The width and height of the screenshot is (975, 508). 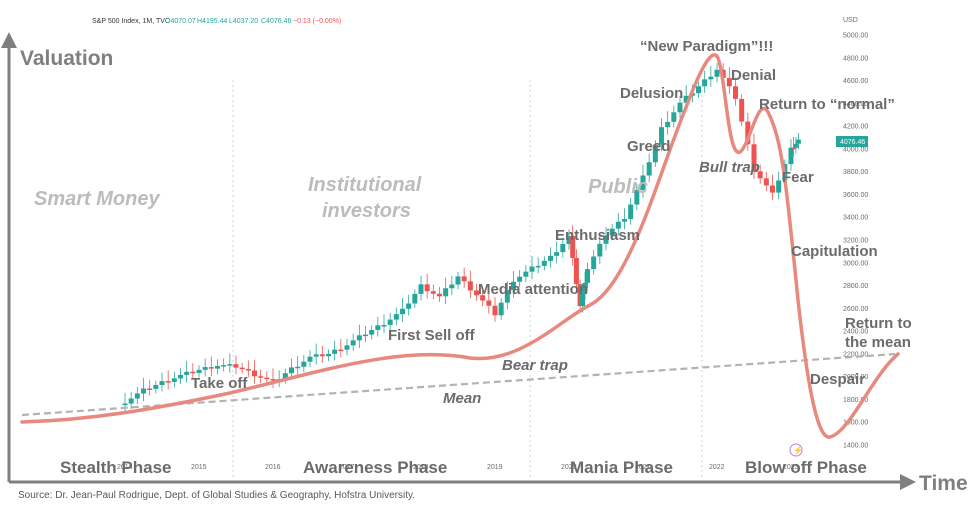 What do you see at coordinates (855, 332) in the screenshot?
I see `price-tick-label: 2400.00` at bounding box center [855, 332].